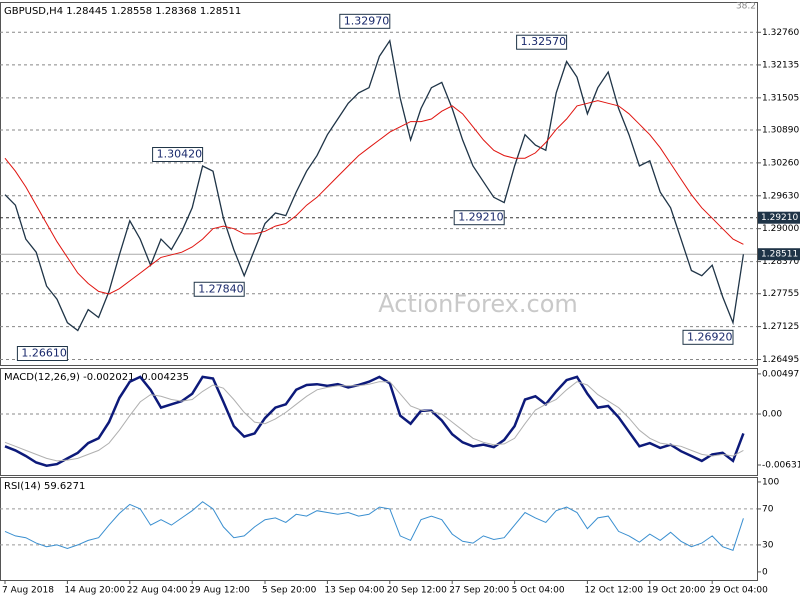 Image resolution: width=800 pixels, height=600 pixels. I want to click on y-tick-label: 1.26495, so click(780, 360).